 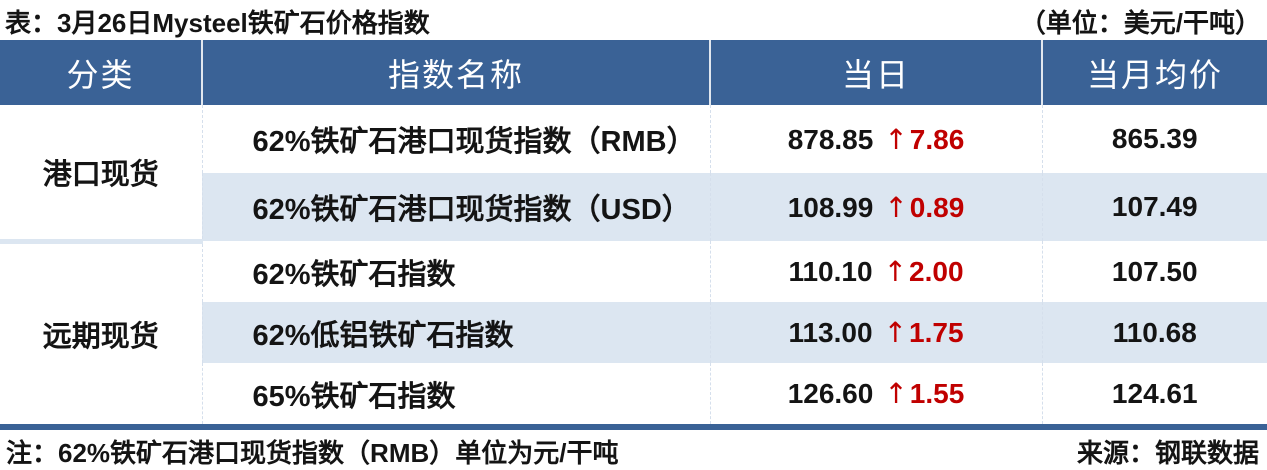 What do you see at coordinates (937, 139) in the screenshot?
I see `daily-change: 7.86` at bounding box center [937, 139].